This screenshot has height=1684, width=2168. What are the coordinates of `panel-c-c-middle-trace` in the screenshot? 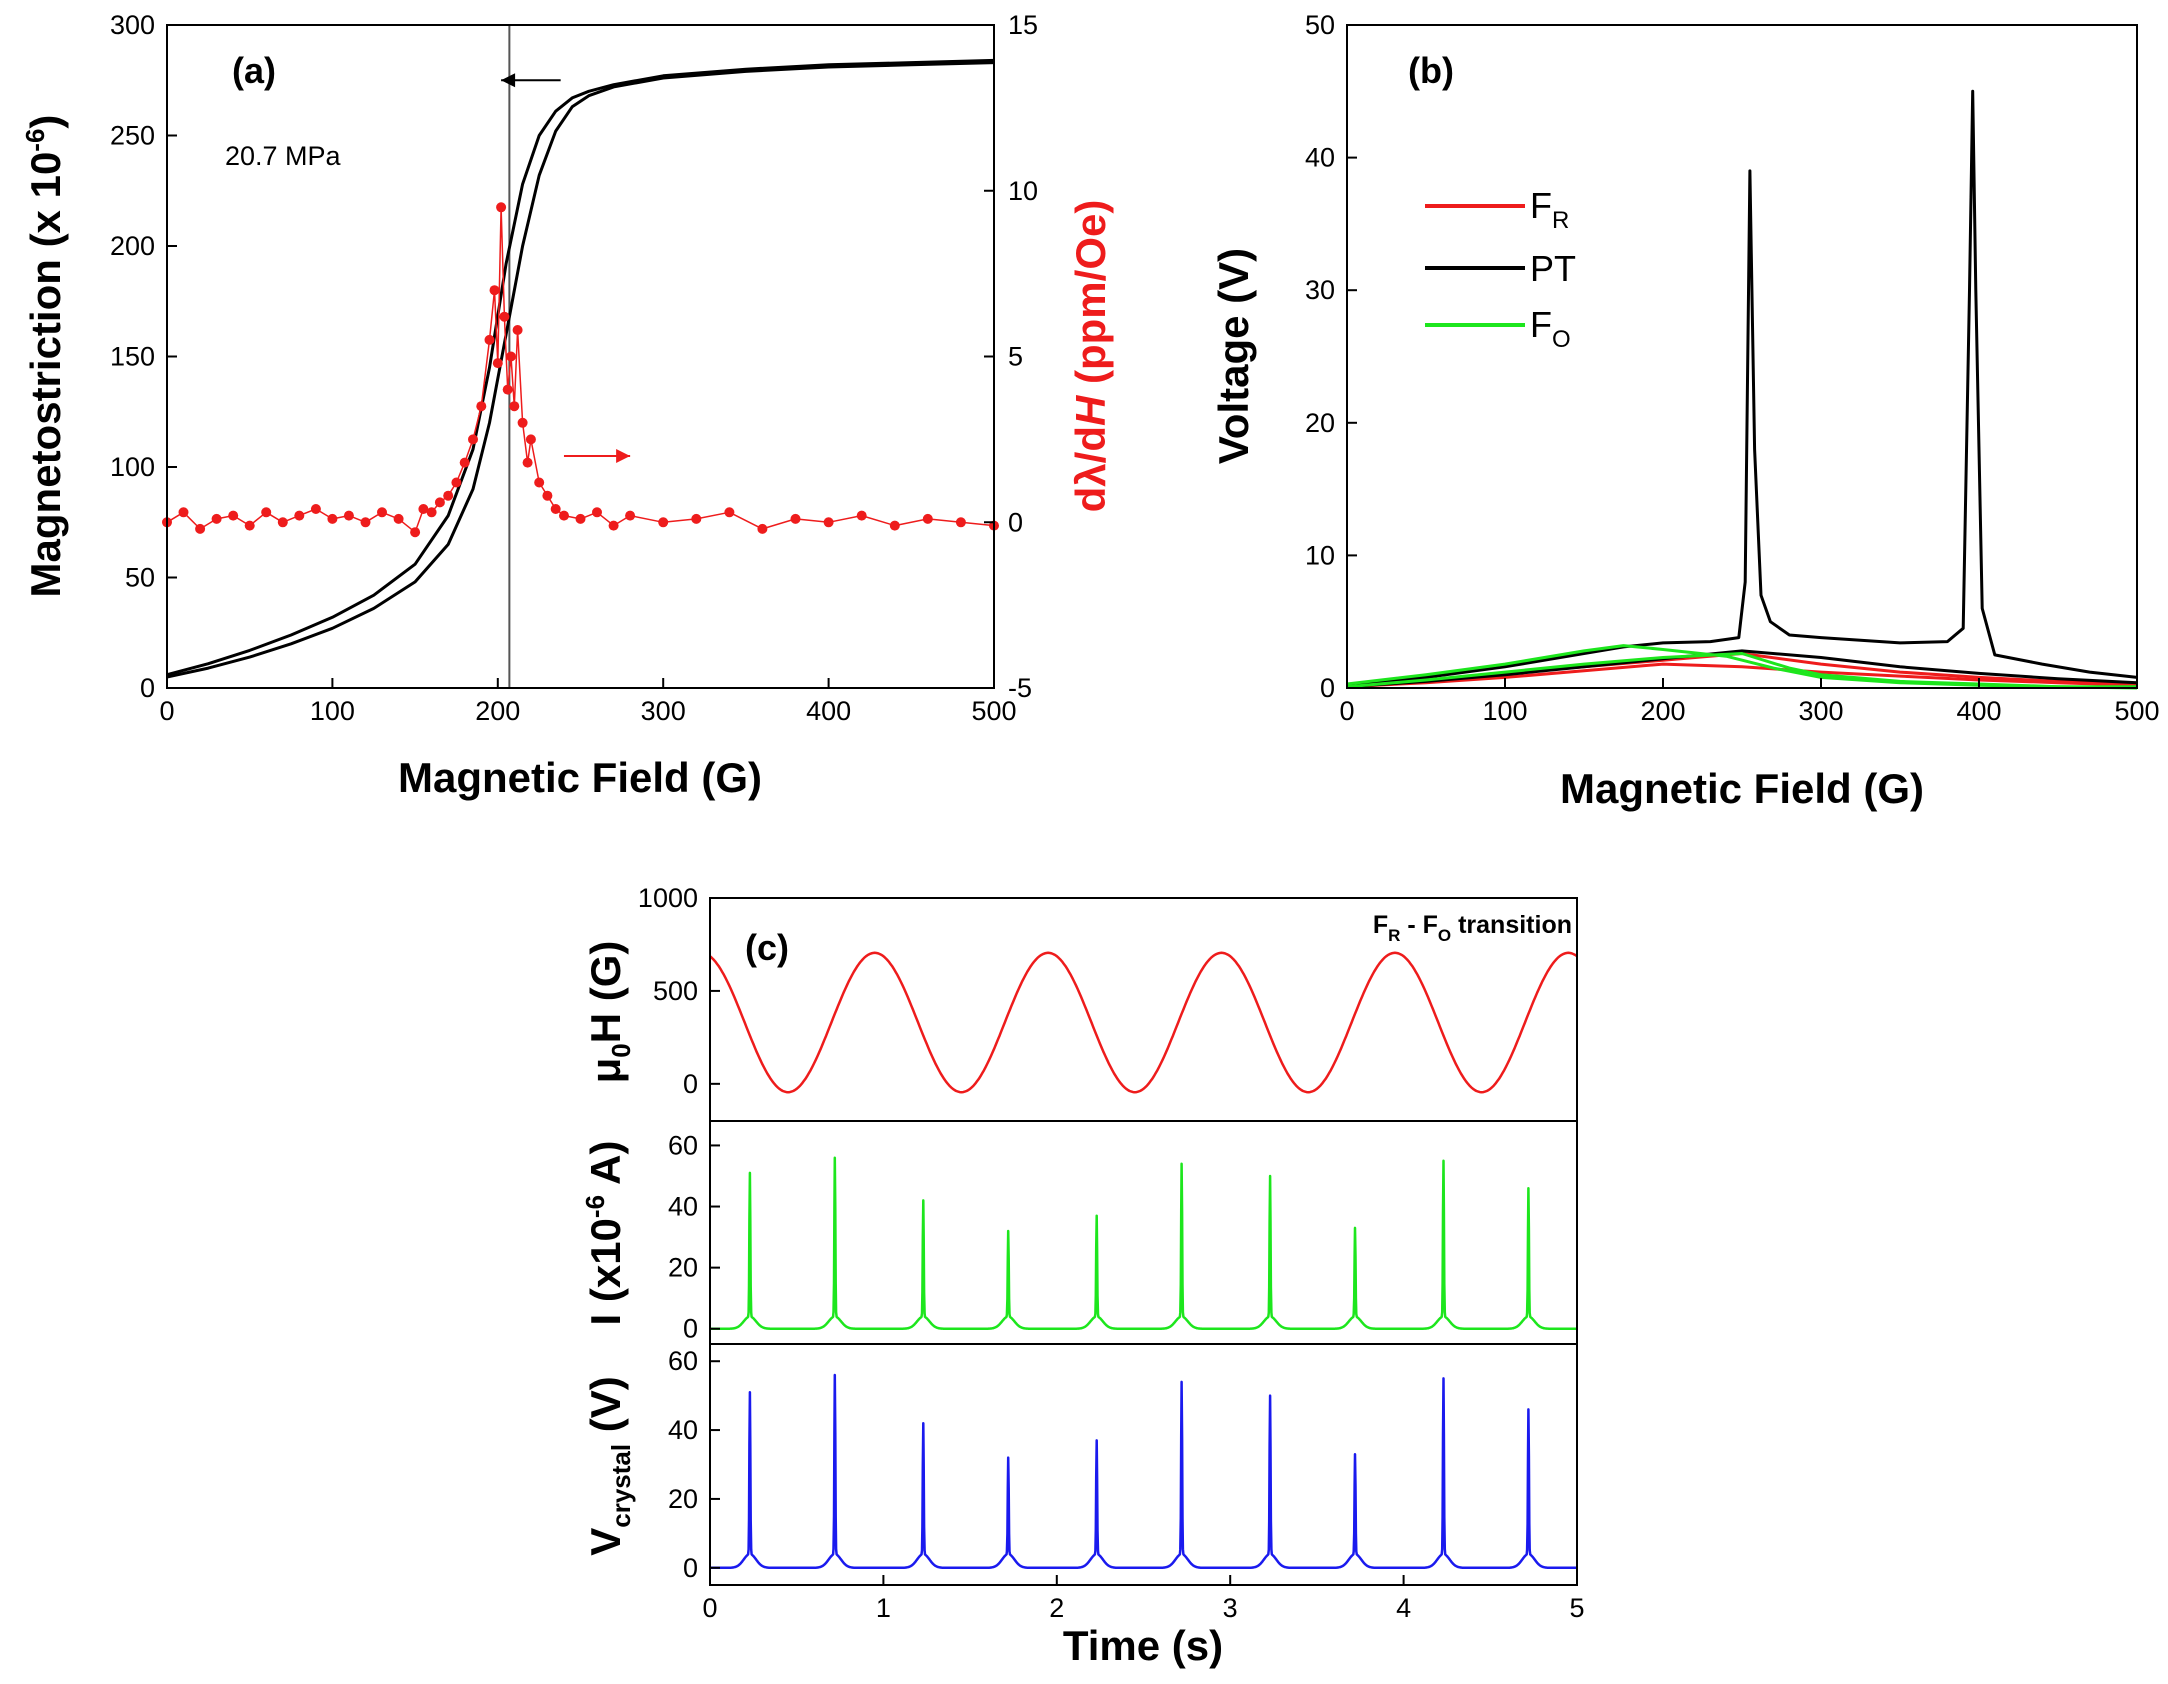 It's located at (1143, 1243).